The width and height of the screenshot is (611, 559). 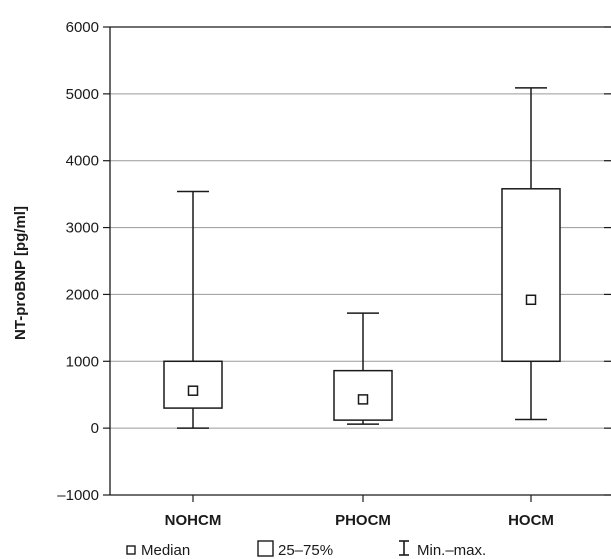 I want to click on y-tick-label: 6000, so click(x=82, y=27).